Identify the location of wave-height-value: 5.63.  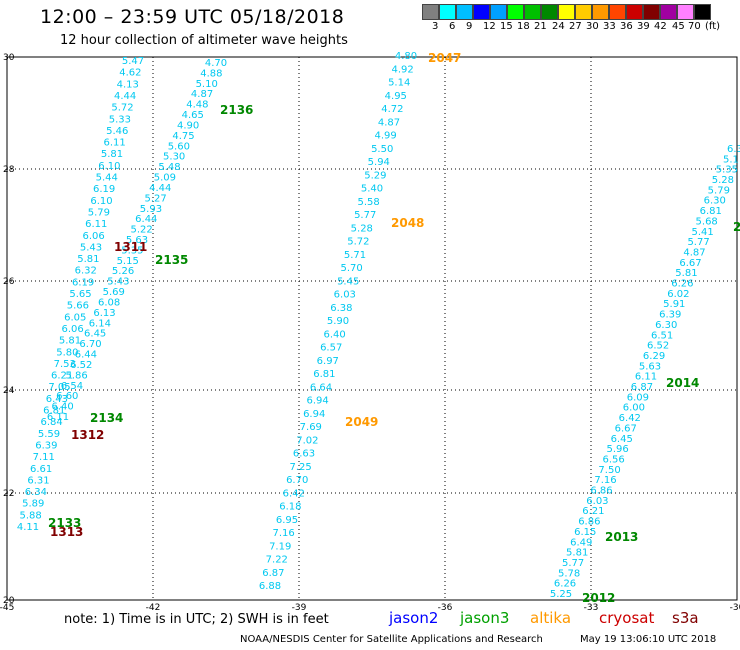
(137, 240).